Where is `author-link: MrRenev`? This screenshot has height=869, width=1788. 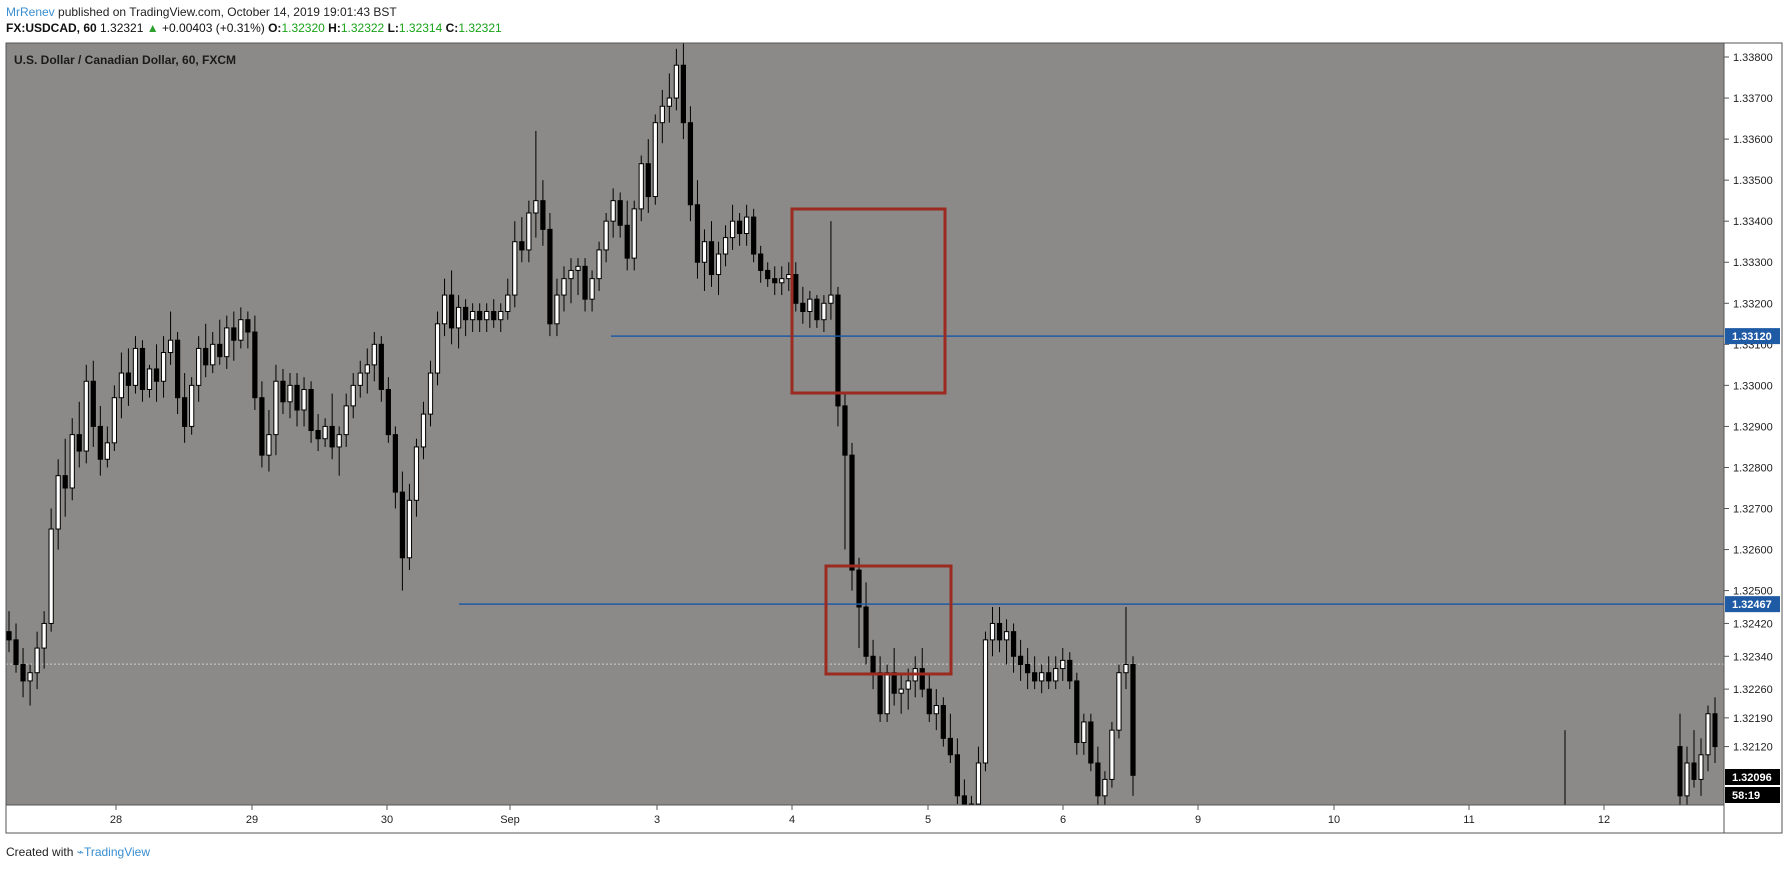 author-link: MrRenev is located at coordinates (30, 12).